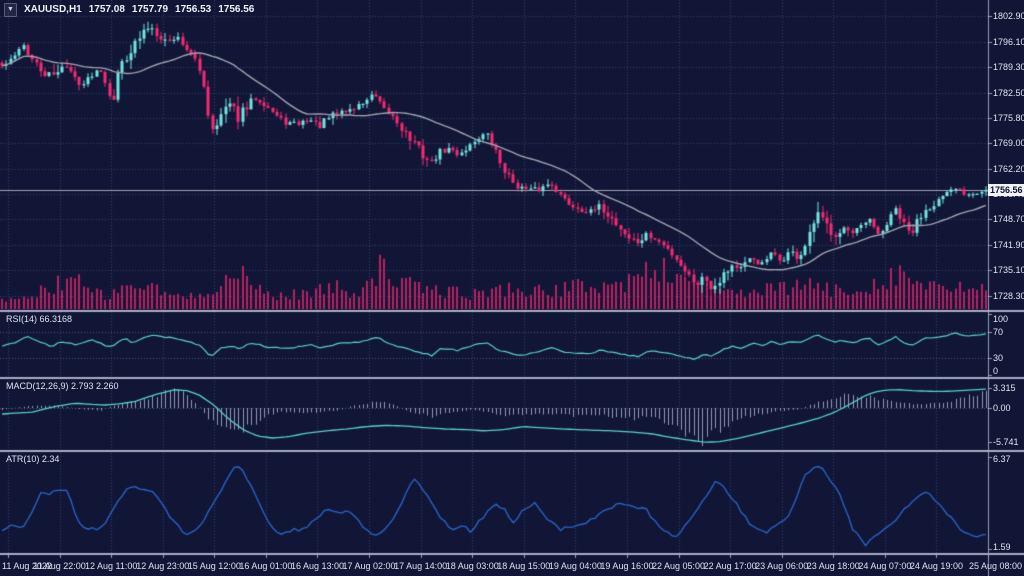 The height and width of the screenshot is (576, 1024). What do you see at coordinates (936, 566) in the screenshot?
I see `time-axis-label: 24 Aug 19:00` at bounding box center [936, 566].